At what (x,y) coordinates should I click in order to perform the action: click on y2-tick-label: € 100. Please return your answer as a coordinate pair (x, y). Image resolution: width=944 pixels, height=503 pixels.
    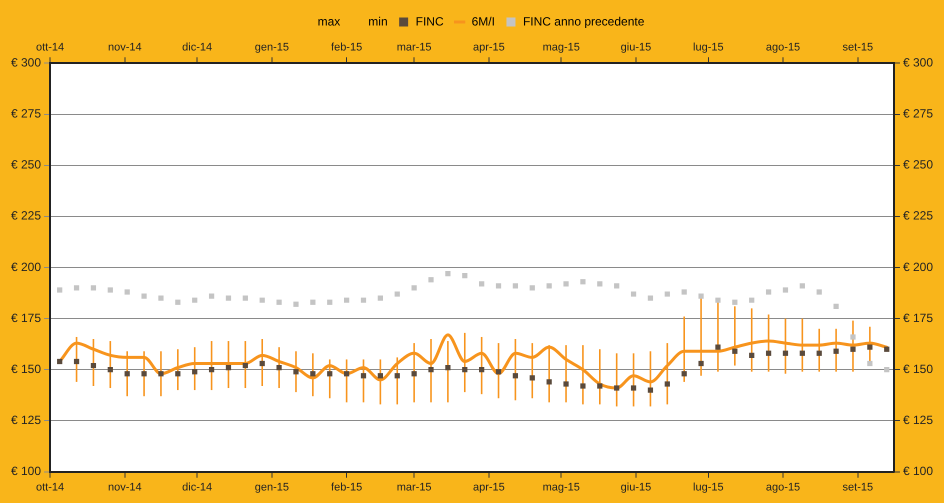
    Looking at the image, I should click on (918, 471).